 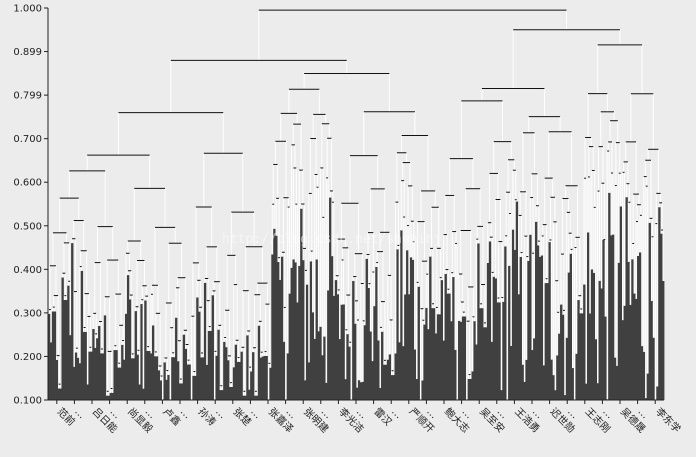 I want to click on y-tick-label: 1.000, so click(x=27, y=9).